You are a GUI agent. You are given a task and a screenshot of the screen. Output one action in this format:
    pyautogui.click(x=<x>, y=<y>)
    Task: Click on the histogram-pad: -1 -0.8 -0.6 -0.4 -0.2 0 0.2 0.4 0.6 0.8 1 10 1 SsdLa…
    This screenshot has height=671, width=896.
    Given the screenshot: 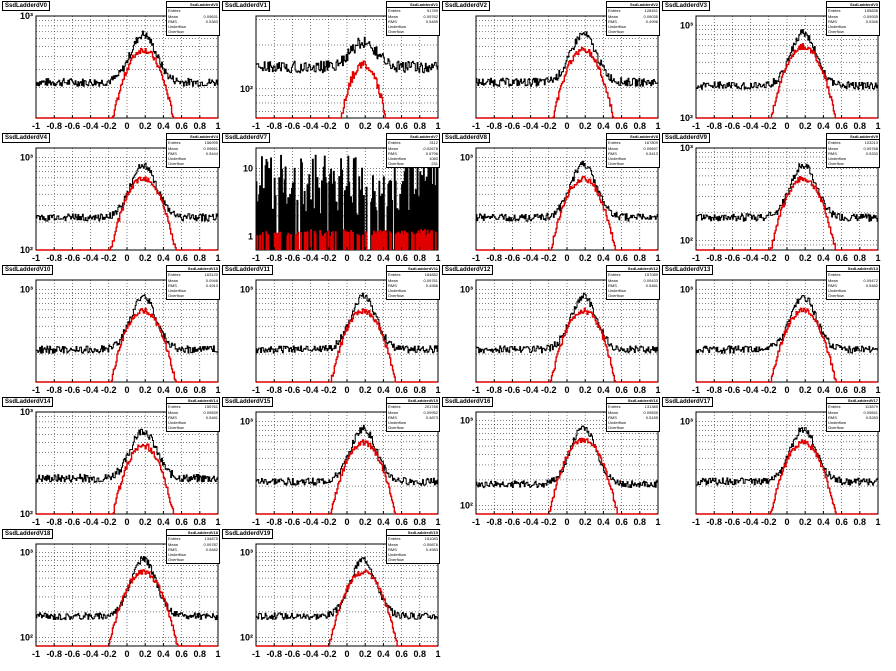 What is the action you would take?
    pyautogui.click(x=331, y=199)
    